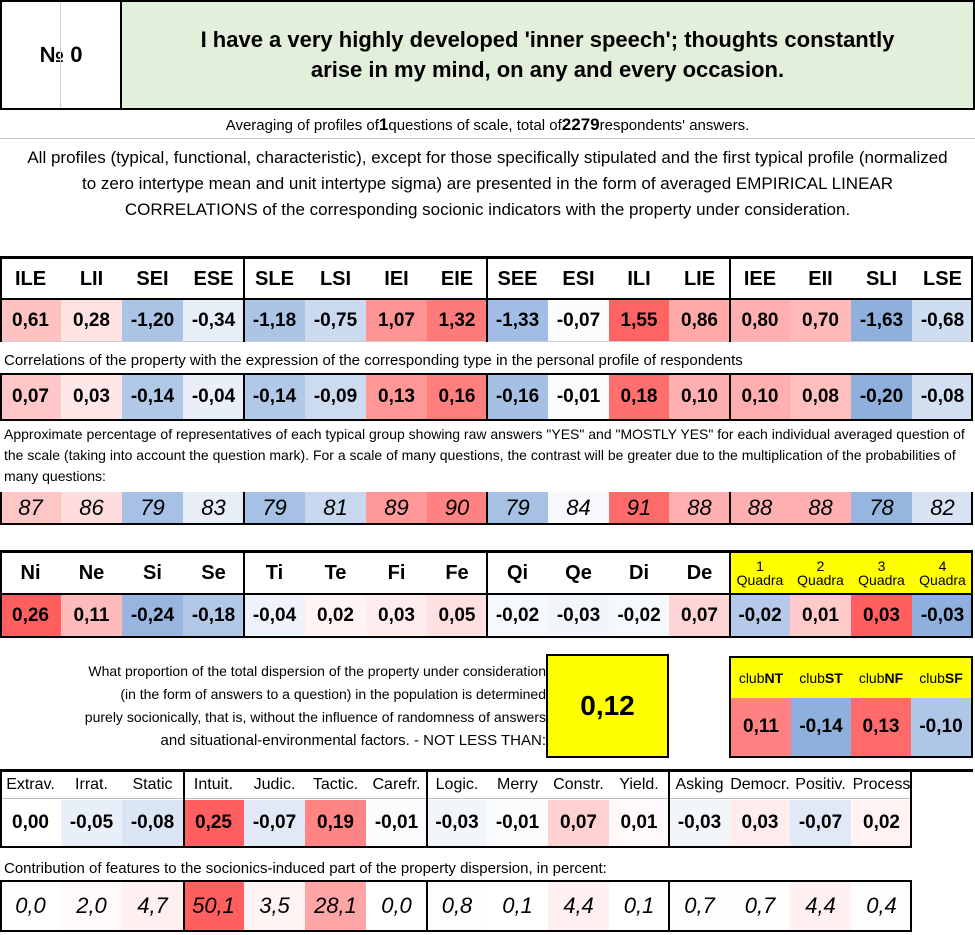  I want to click on type-profile-13: 0,80, so click(760, 321).